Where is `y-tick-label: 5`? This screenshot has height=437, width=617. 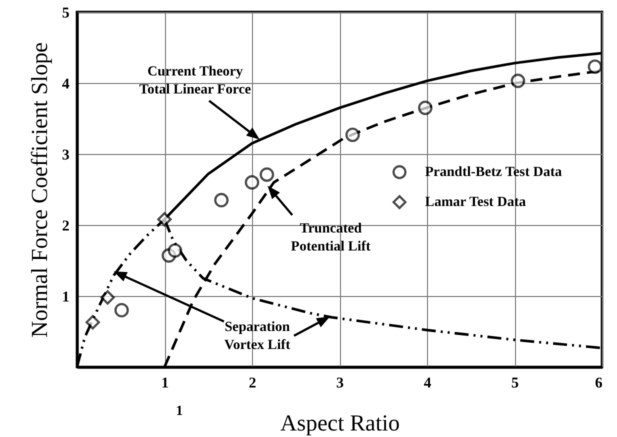
y-tick-label: 5 is located at coordinates (66, 14).